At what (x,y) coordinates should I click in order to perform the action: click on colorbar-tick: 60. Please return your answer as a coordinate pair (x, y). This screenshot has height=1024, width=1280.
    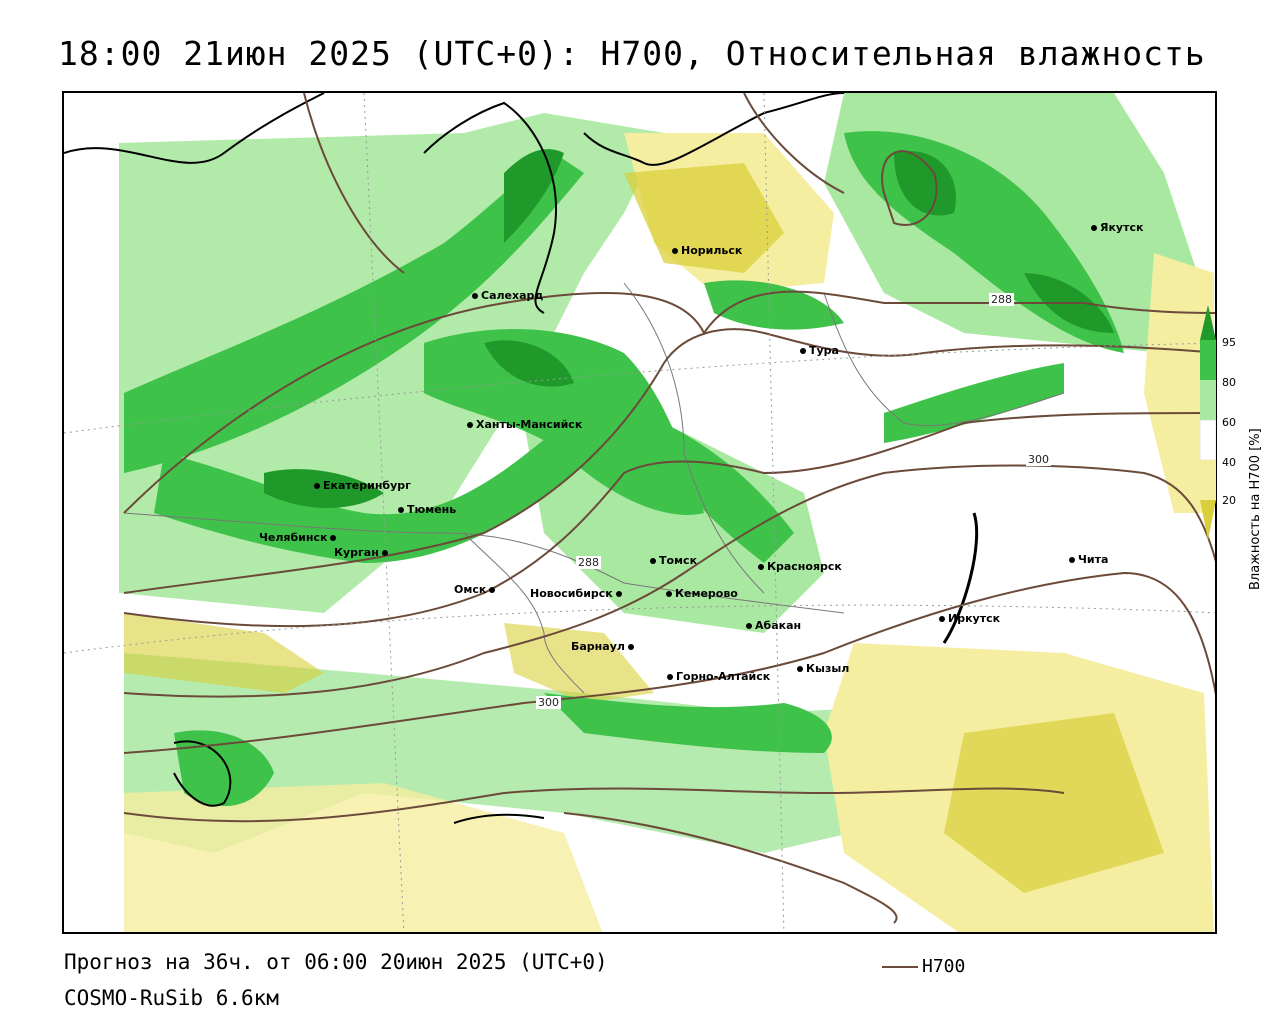
    Looking at the image, I should click on (1229, 422).